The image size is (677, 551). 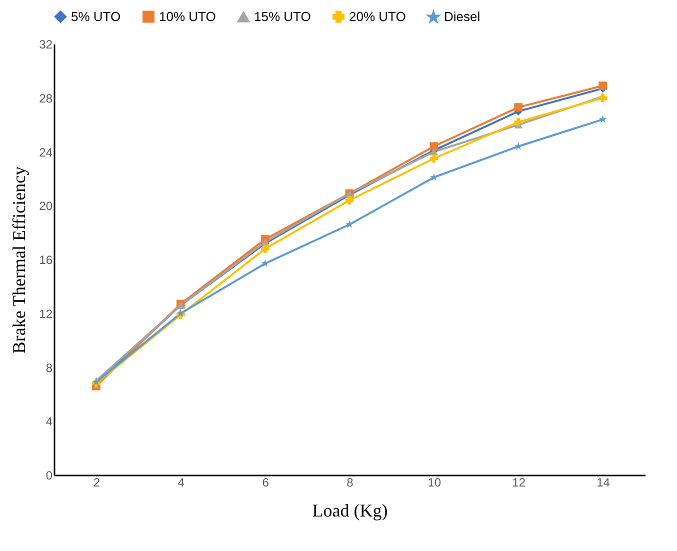 I want to click on x-tick-label: 6, so click(x=266, y=483).